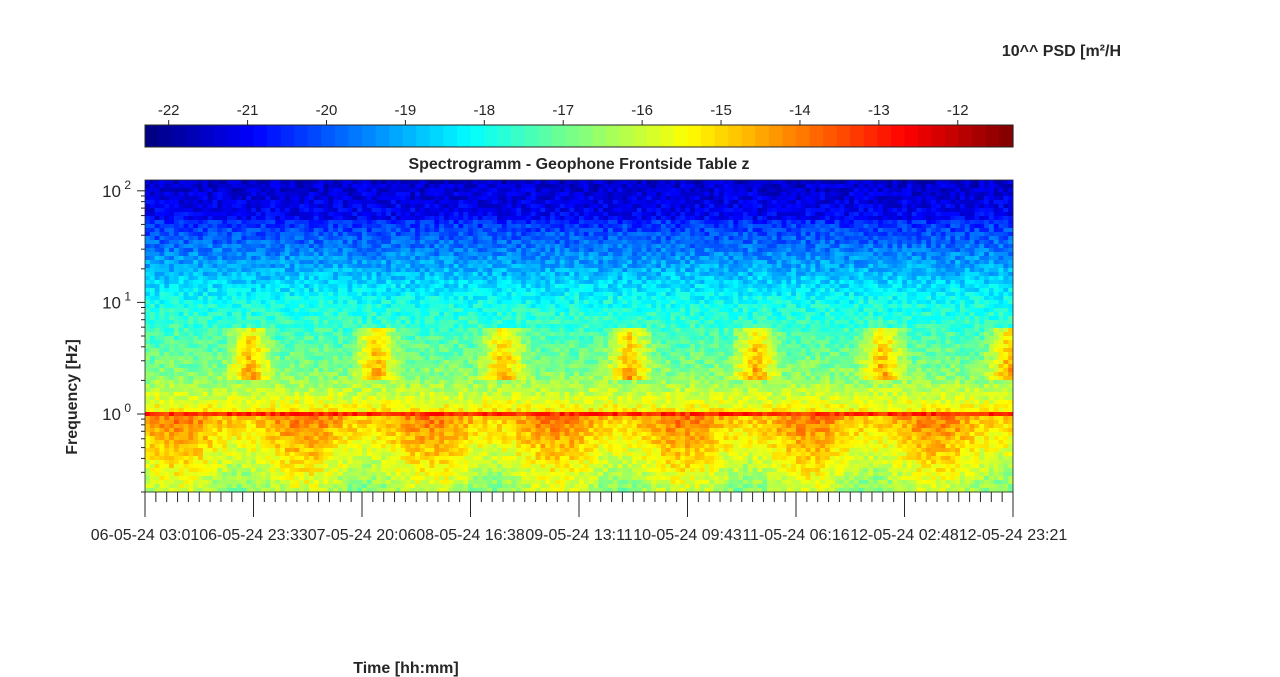  I want to click on colorbar-segment, so click(708, 136).